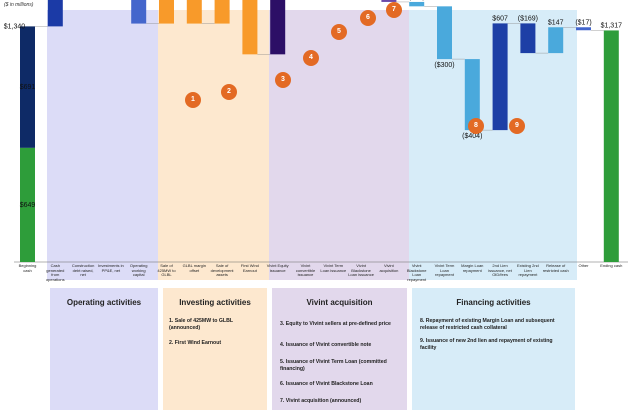  What do you see at coordinates (104, 349) in the screenshot?
I see `operating-box: Operating activities` at bounding box center [104, 349].